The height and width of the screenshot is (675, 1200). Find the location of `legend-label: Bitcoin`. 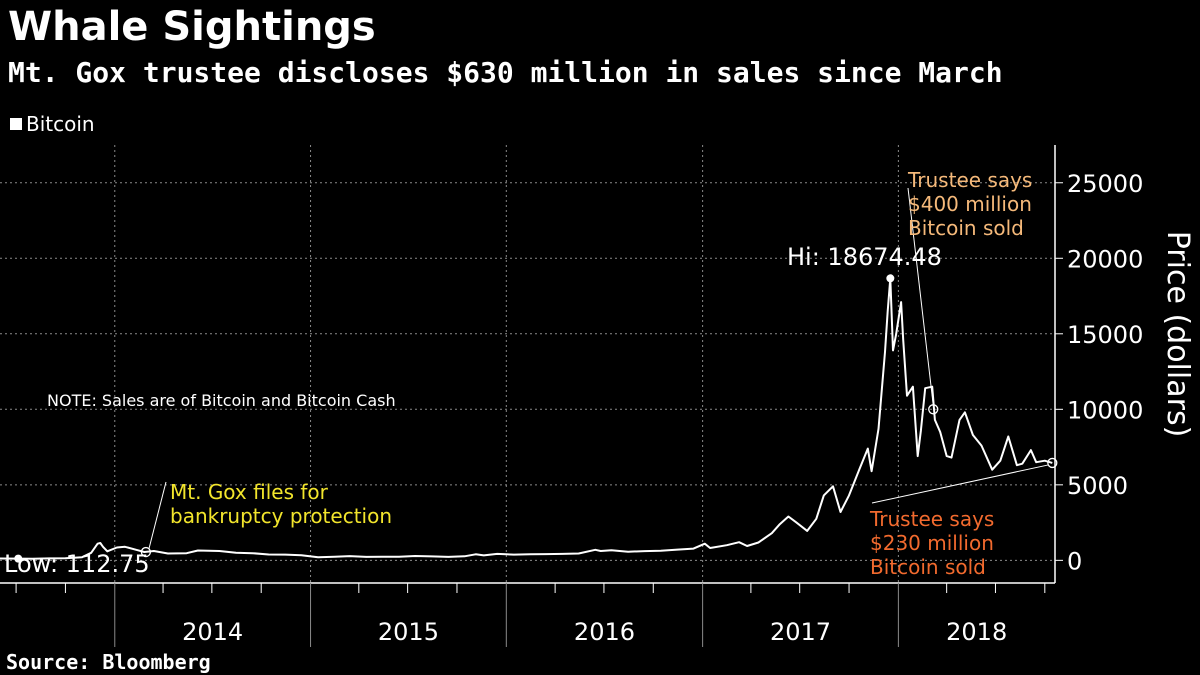

legend-label: Bitcoin is located at coordinates (60, 124).